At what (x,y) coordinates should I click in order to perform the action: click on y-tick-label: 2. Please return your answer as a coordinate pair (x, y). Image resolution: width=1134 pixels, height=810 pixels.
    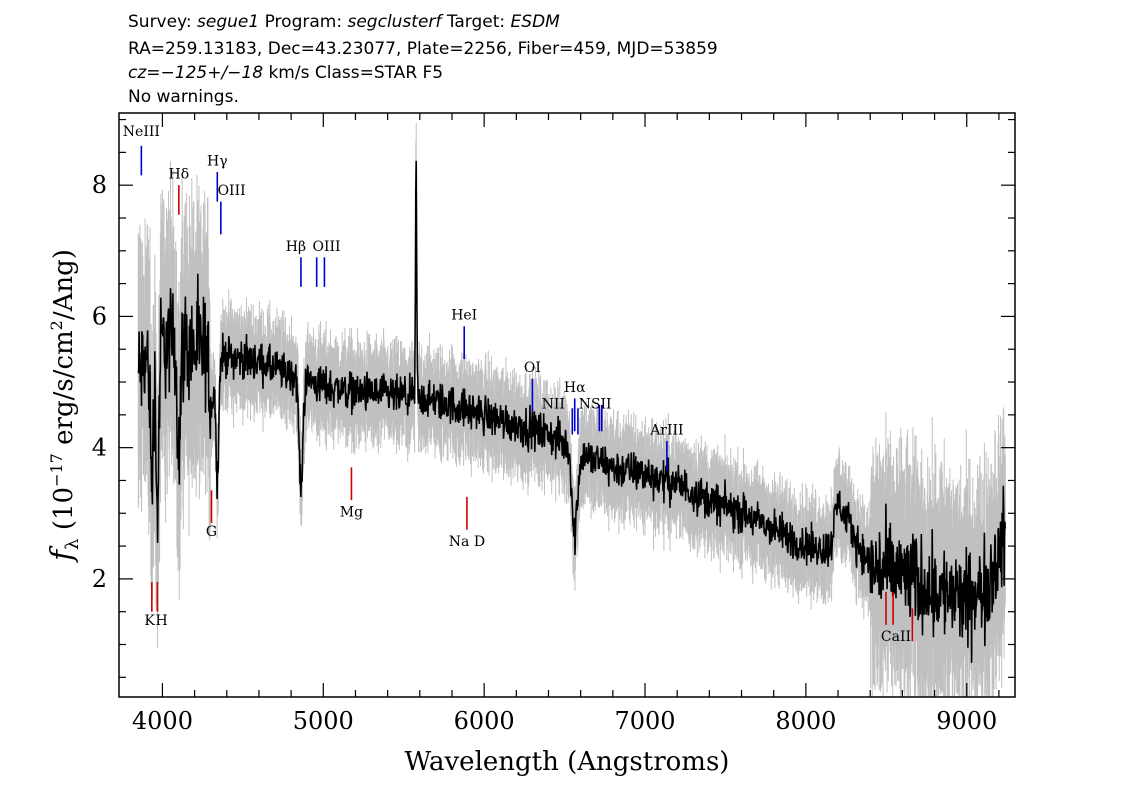
    Looking at the image, I should click on (99, 579).